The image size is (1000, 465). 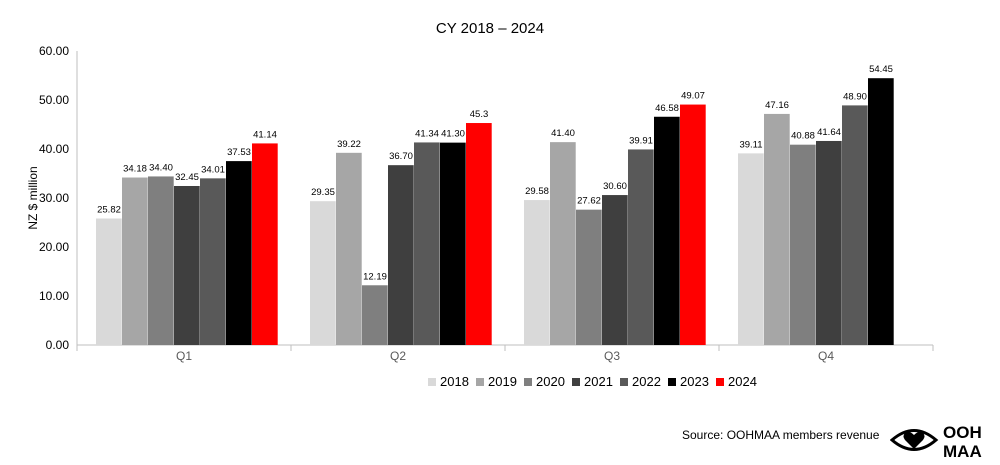 I want to click on bar-q4-2022, so click(x=855, y=225).